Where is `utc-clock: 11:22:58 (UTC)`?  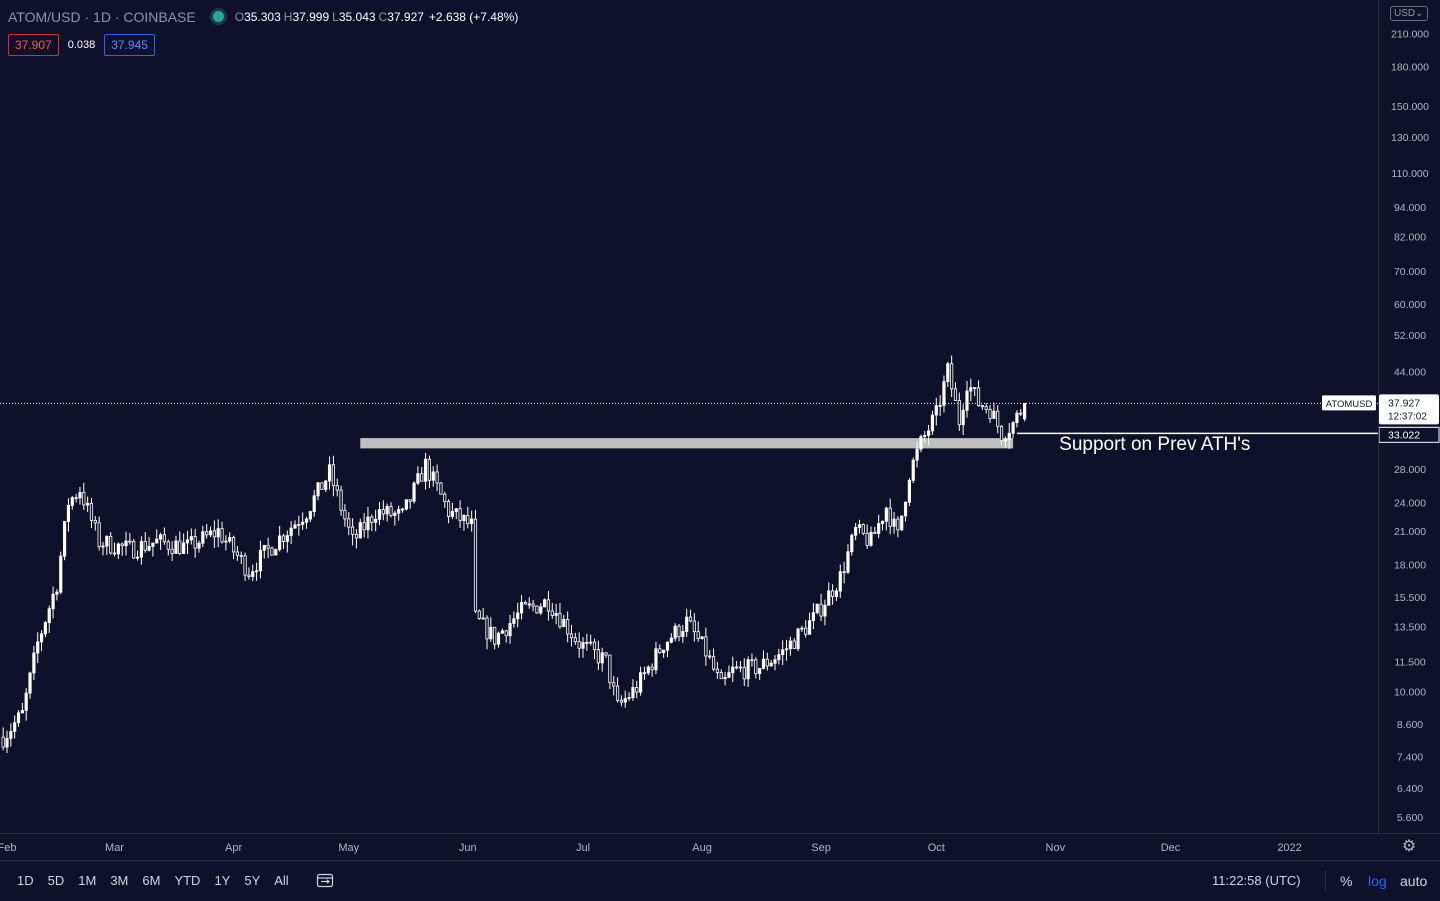
utc-clock: 11:22:58 (UTC) is located at coordinates (1256, 880).